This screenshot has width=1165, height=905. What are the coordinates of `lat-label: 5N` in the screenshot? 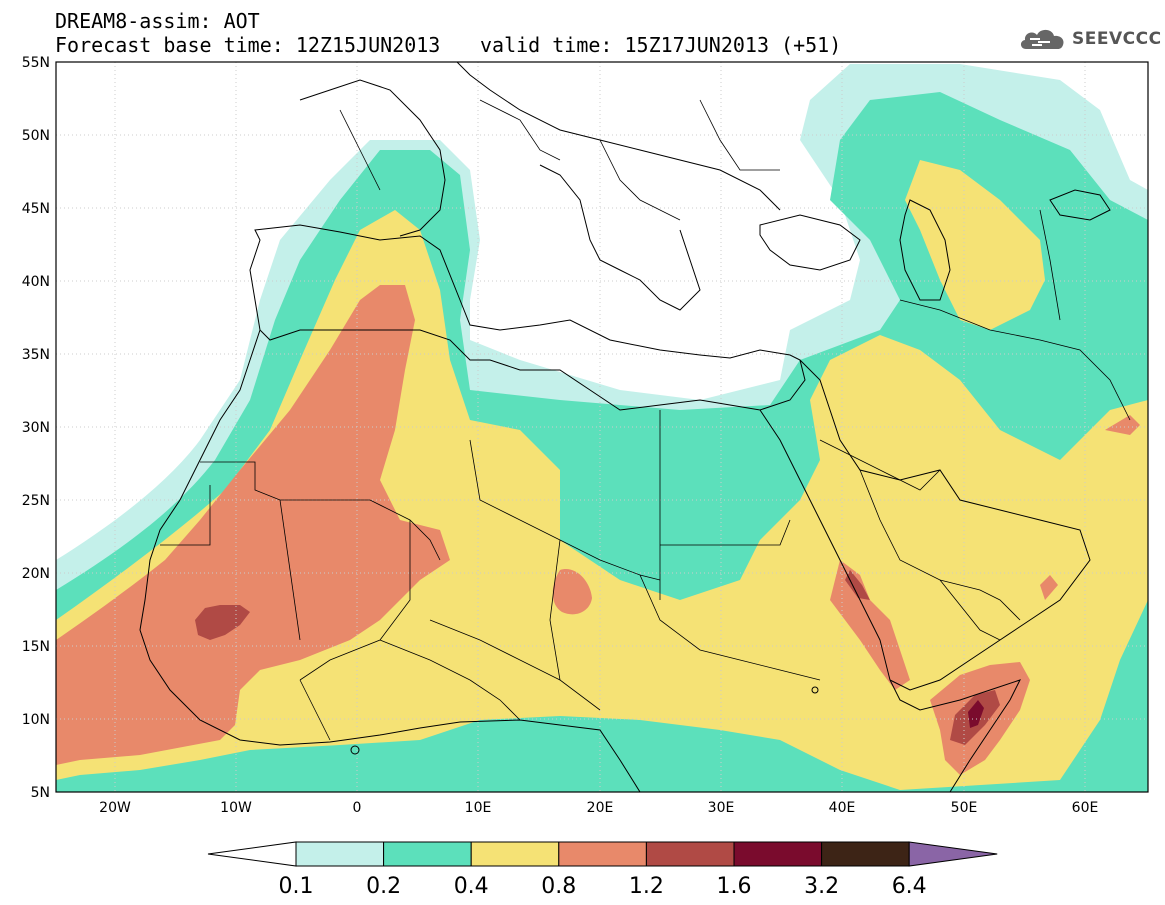 It's located at (40, 793).